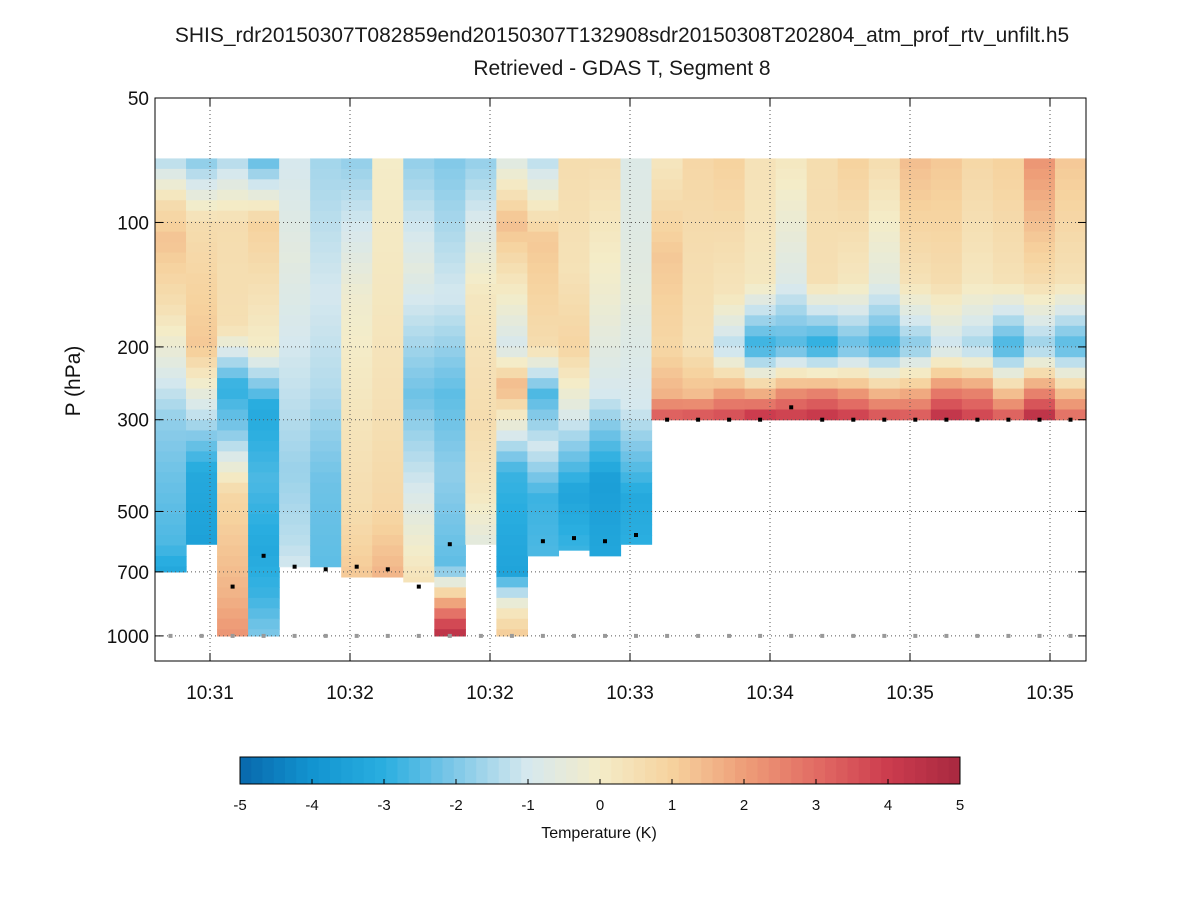 The width and height of the screenshot is (1200, 905). Describe the element at coordinates (449, 544) in the screenshot. I see `cloud-marker` at that location.